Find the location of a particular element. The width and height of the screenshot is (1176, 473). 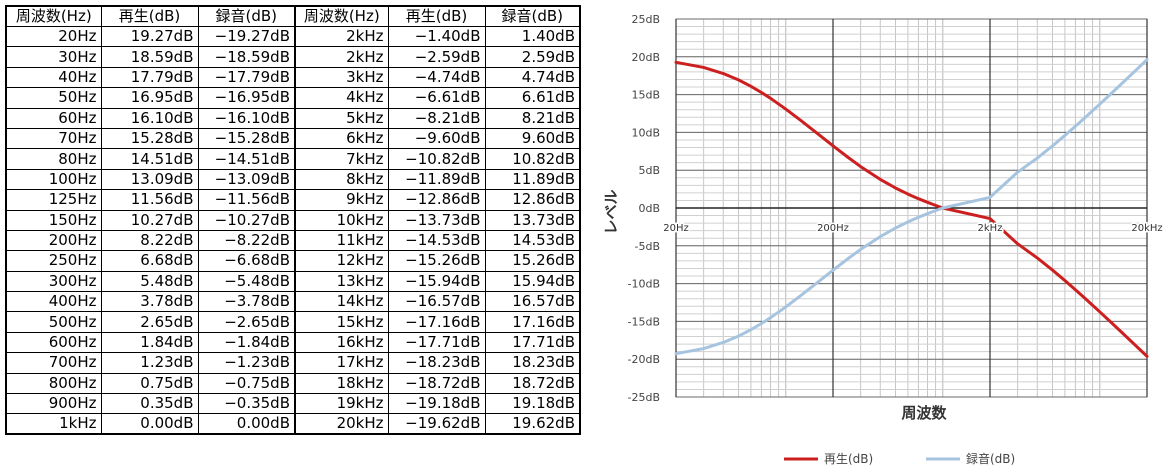

freq-cell: 15kHz is located at coordinates (341, 322).